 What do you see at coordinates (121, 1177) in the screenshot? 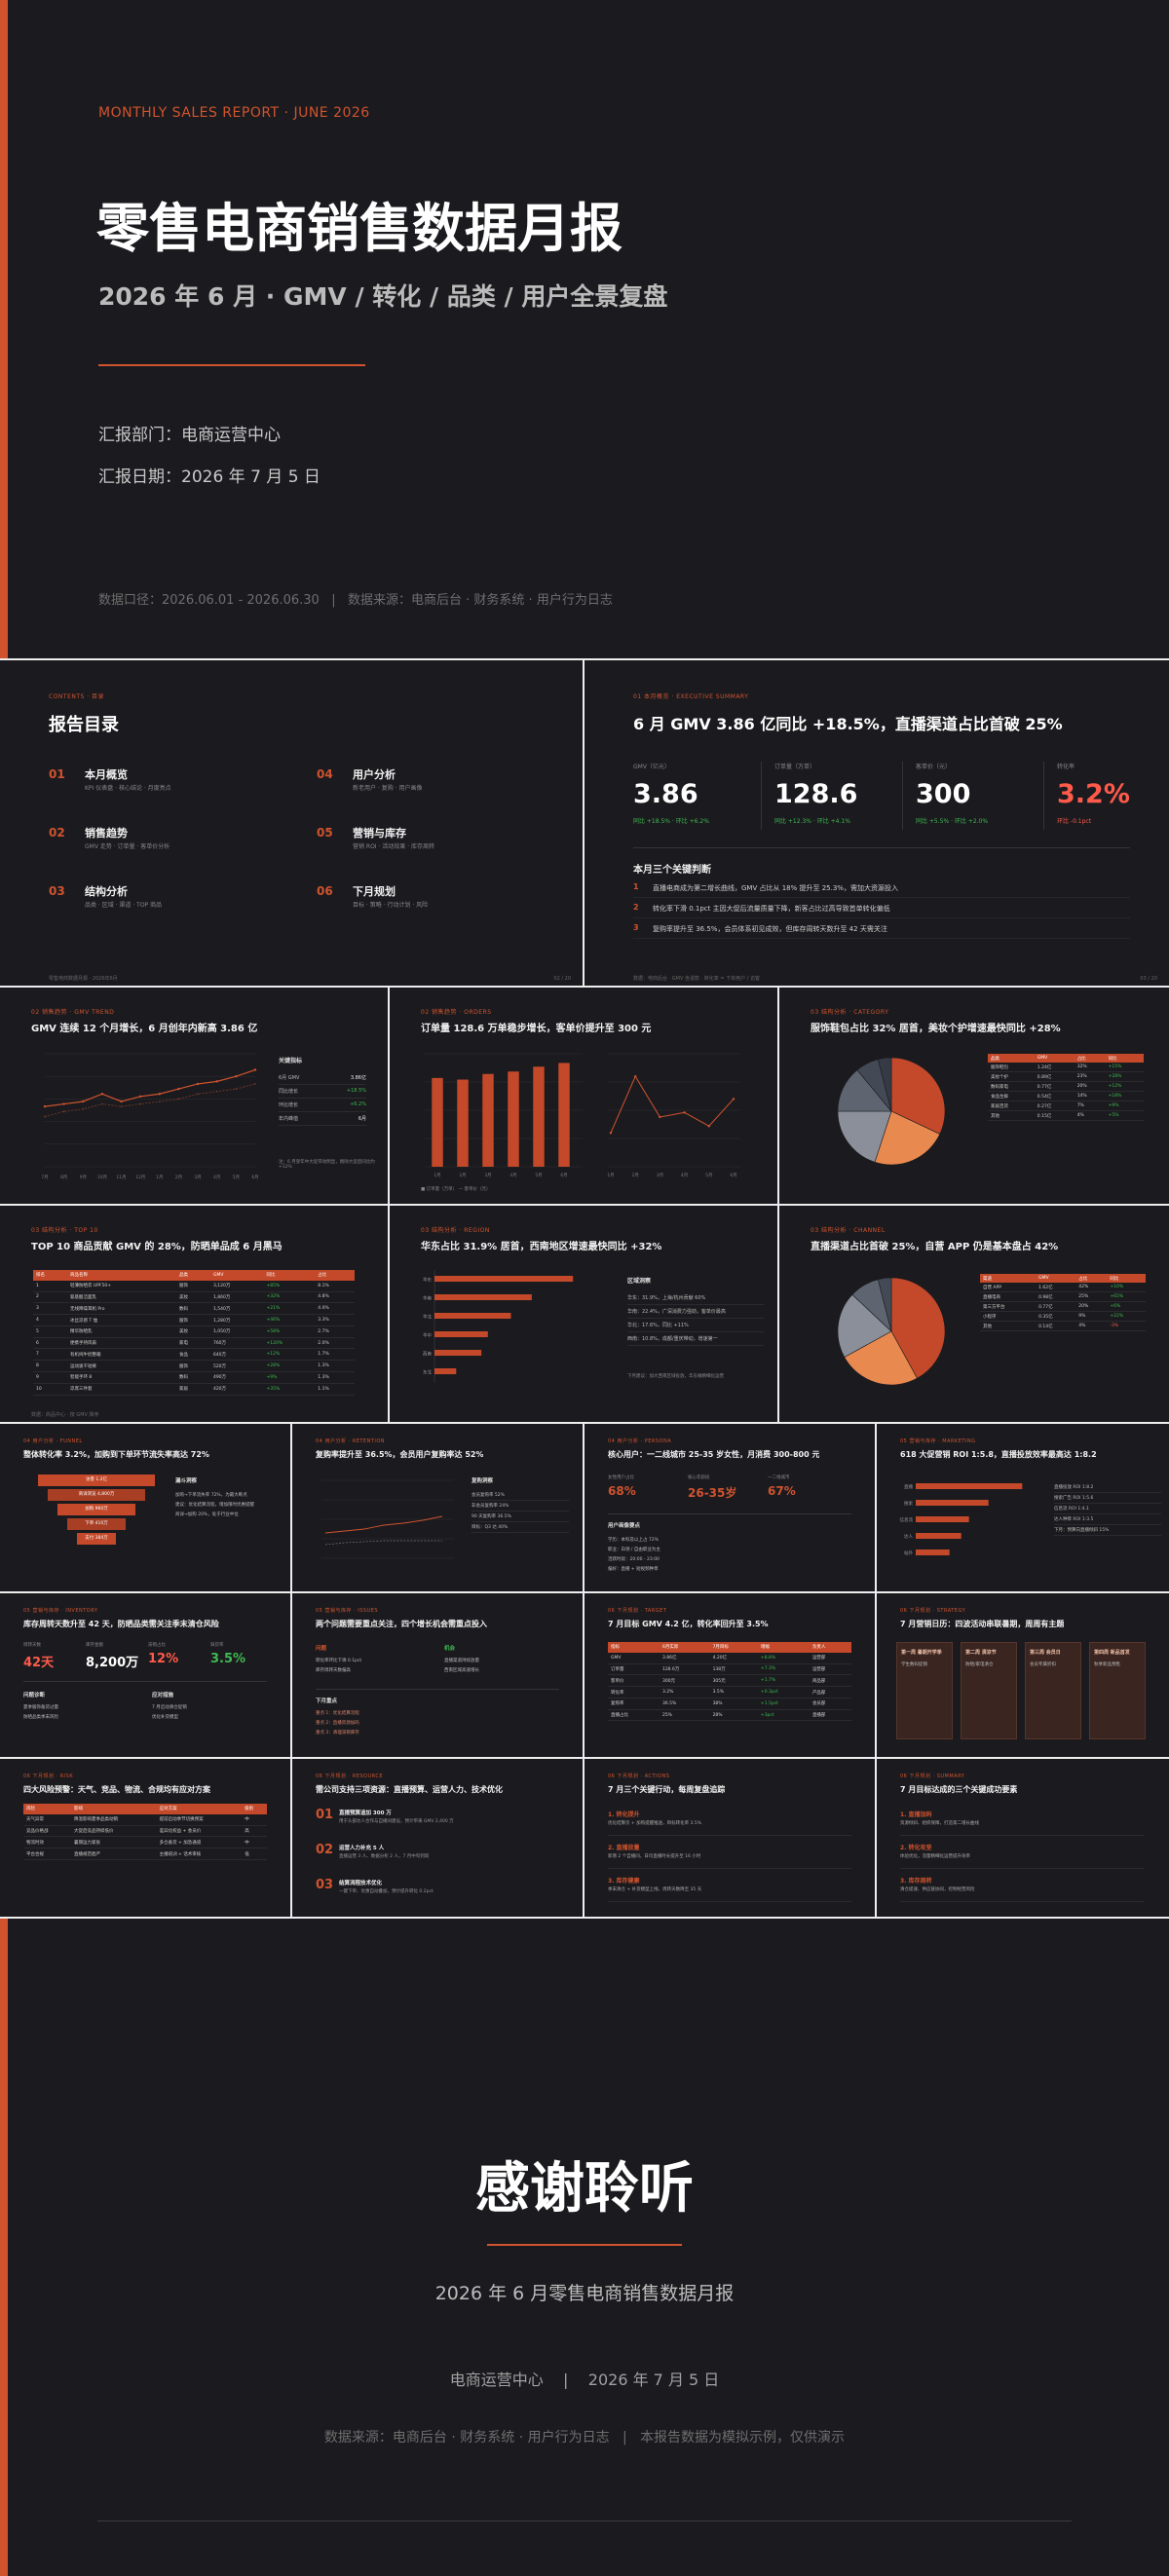
I see `x-tick-label: 11月` at bounding box center [121, 1177].